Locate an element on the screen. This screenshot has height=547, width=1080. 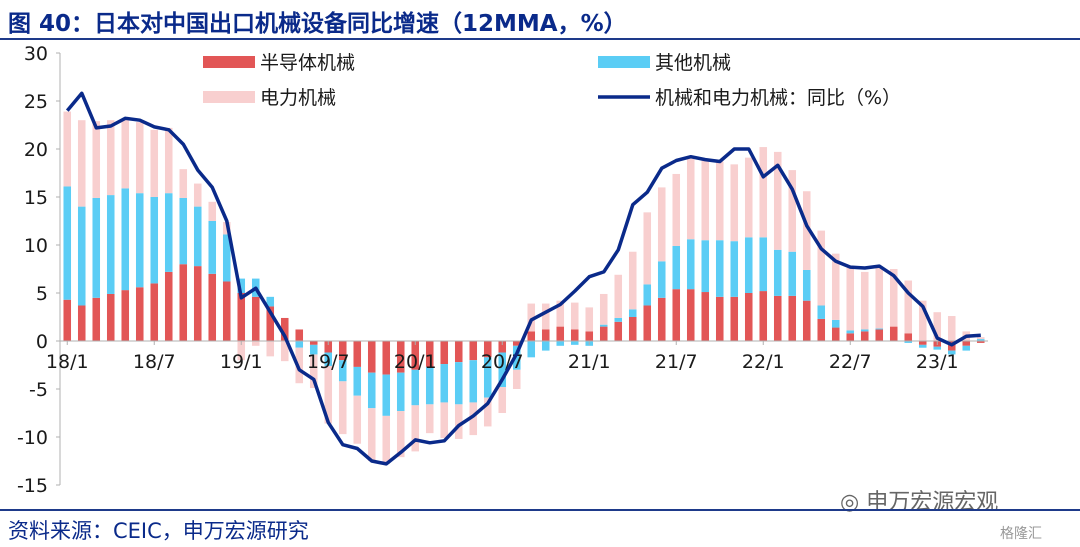
watermark-text: 申万宏源宏观 is located at coordinates (932, 502).